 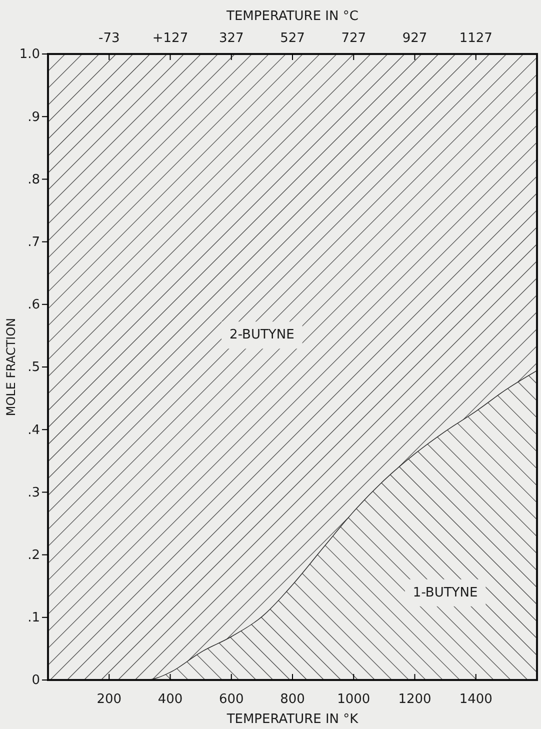 What do you see at coordinates (415, 700) in the screenshot?
I see `x-tick-label: 1200` at bounding box center [415, 700].